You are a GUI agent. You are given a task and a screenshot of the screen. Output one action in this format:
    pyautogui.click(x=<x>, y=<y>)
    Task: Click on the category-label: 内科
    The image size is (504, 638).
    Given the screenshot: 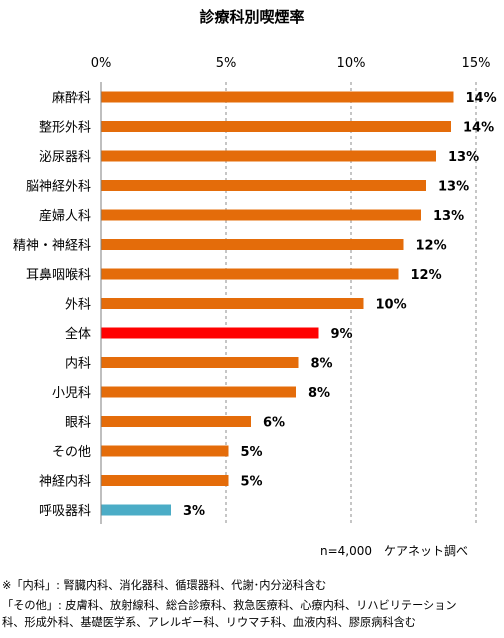 What is the action you would take?
    pyautogui.click(x=78, y=364)
    